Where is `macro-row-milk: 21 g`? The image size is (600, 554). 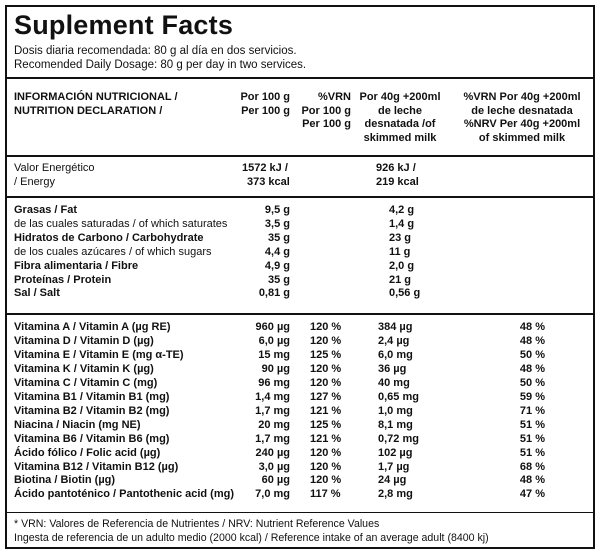 macro-row-milk: 21 g is located at coordinates (400, 279).